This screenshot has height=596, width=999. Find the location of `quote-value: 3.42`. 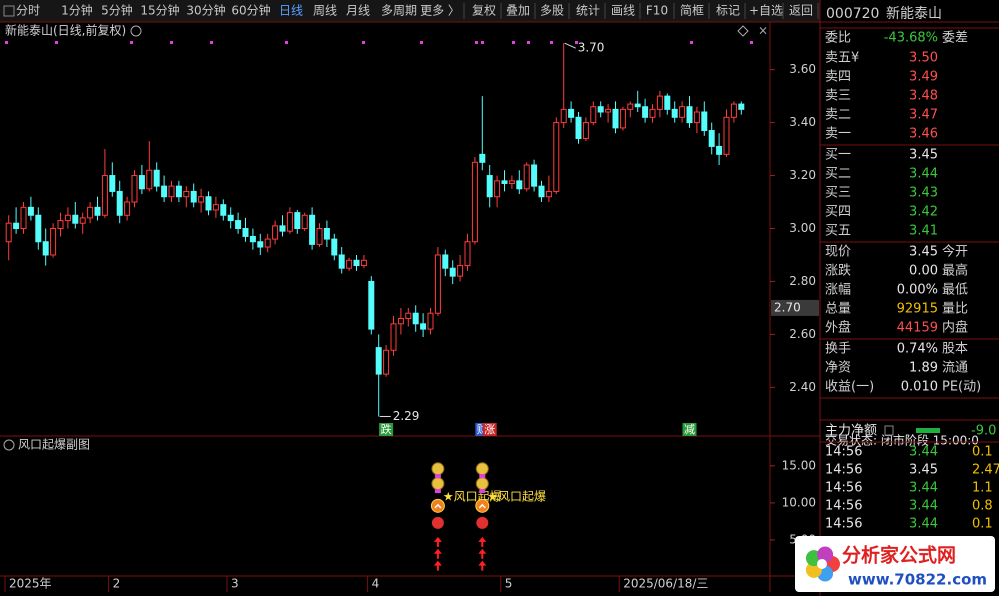

quote-value: 3.42 is located at coordinates (923, 212).